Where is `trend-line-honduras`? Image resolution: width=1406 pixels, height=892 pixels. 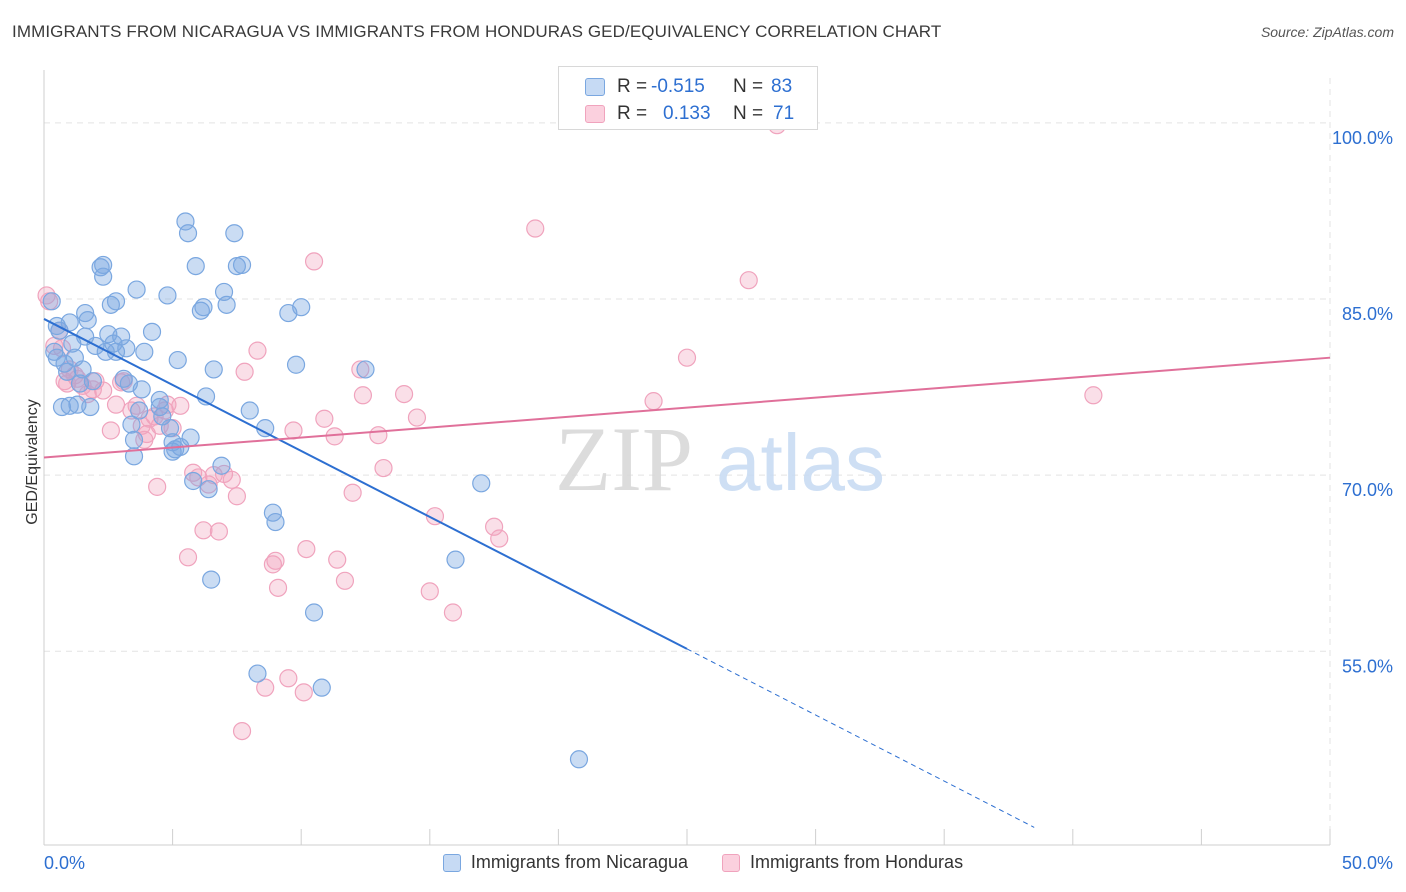 trend-line-honduras is located at coordinates (687, 407).